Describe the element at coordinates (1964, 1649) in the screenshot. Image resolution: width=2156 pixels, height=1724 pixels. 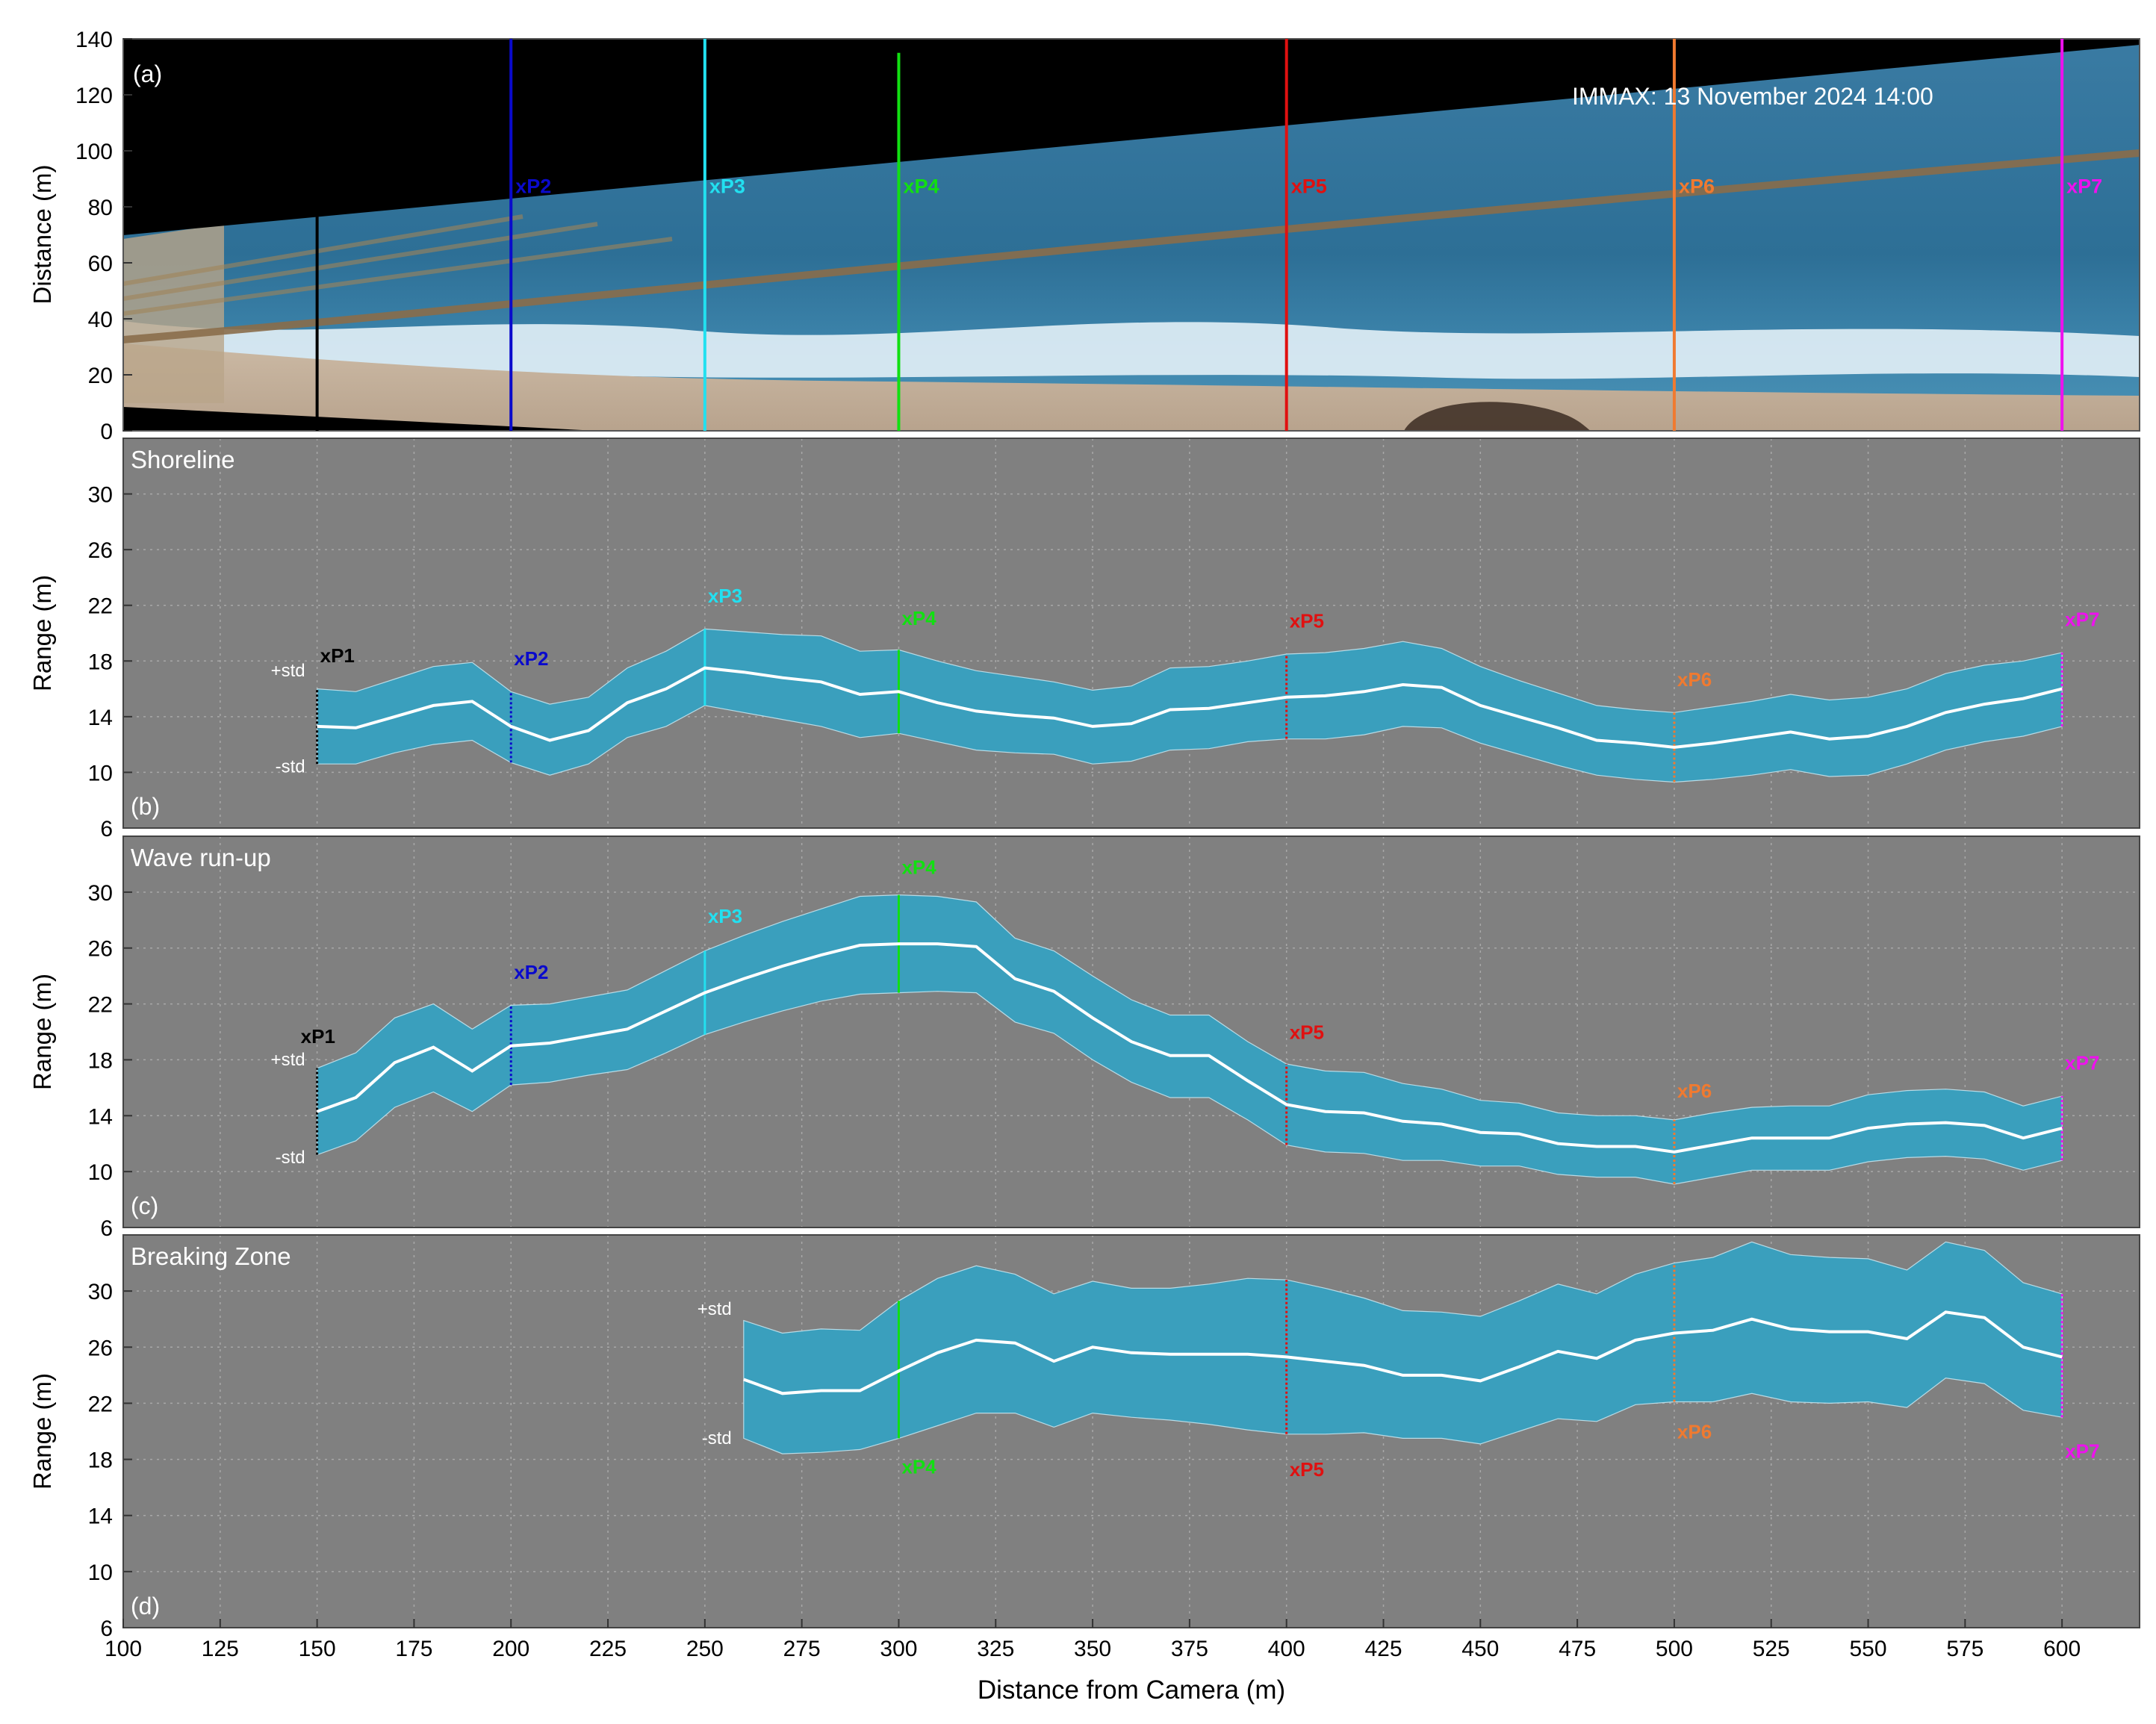
I see `x-tick-label: 575` at that location.